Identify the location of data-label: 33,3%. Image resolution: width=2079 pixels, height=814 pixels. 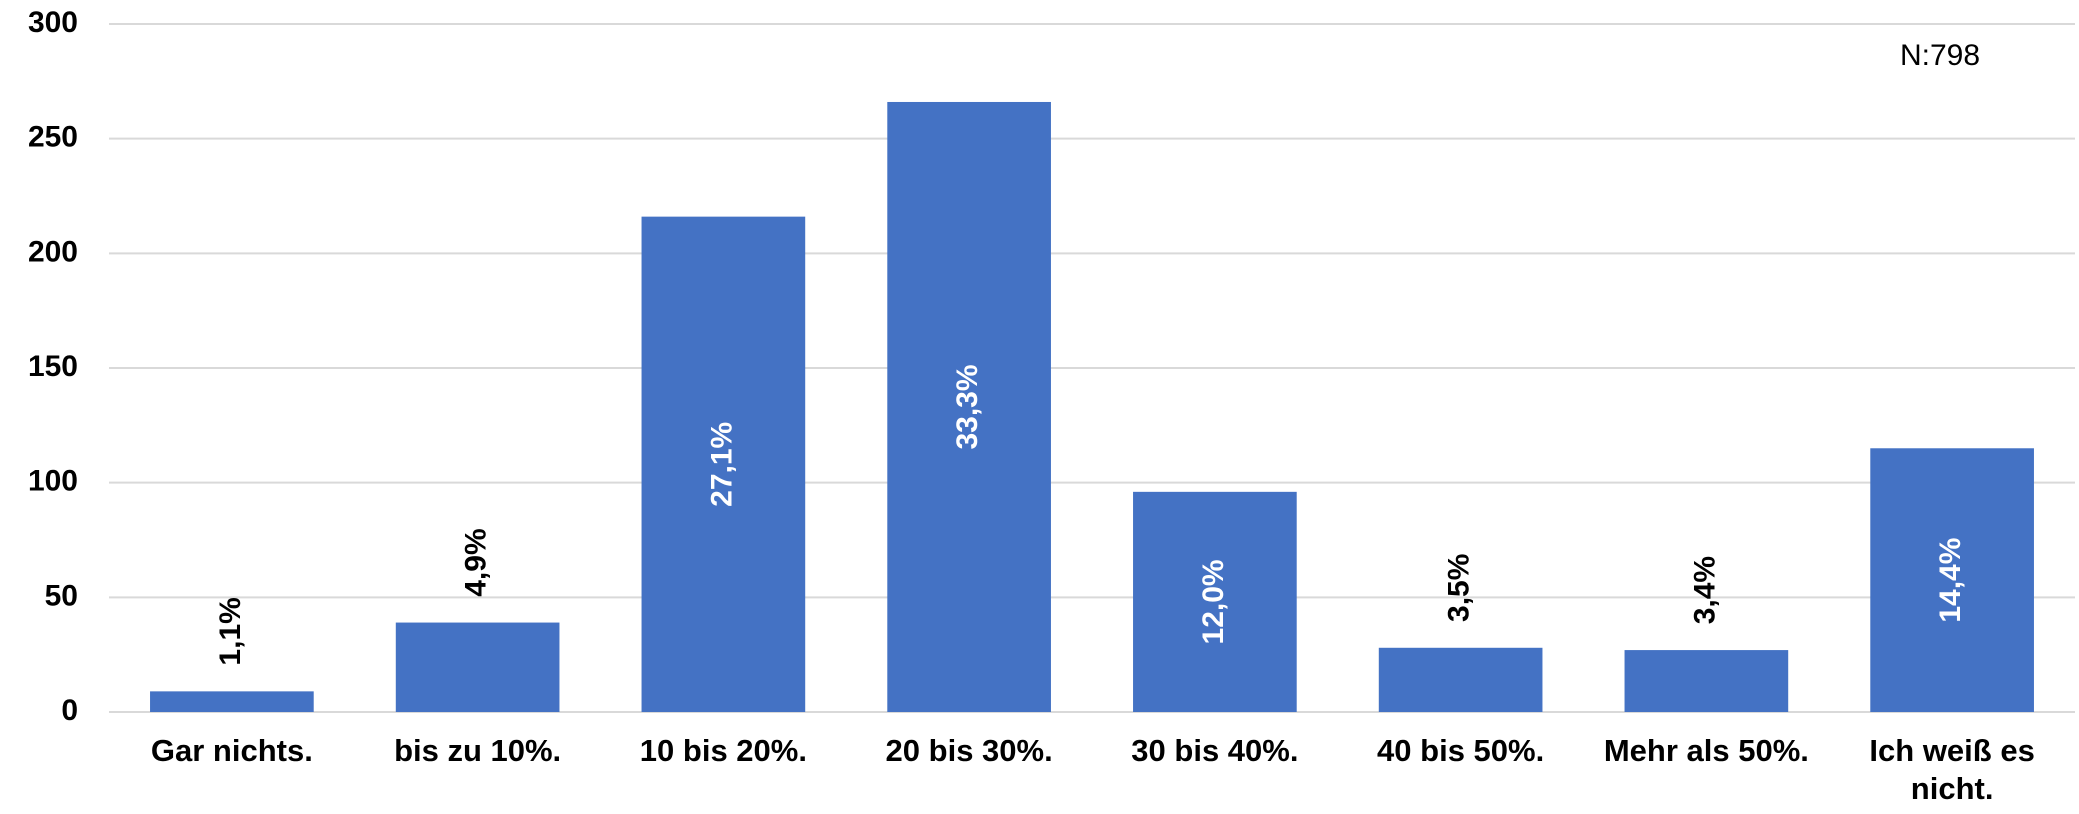
(967, 406).